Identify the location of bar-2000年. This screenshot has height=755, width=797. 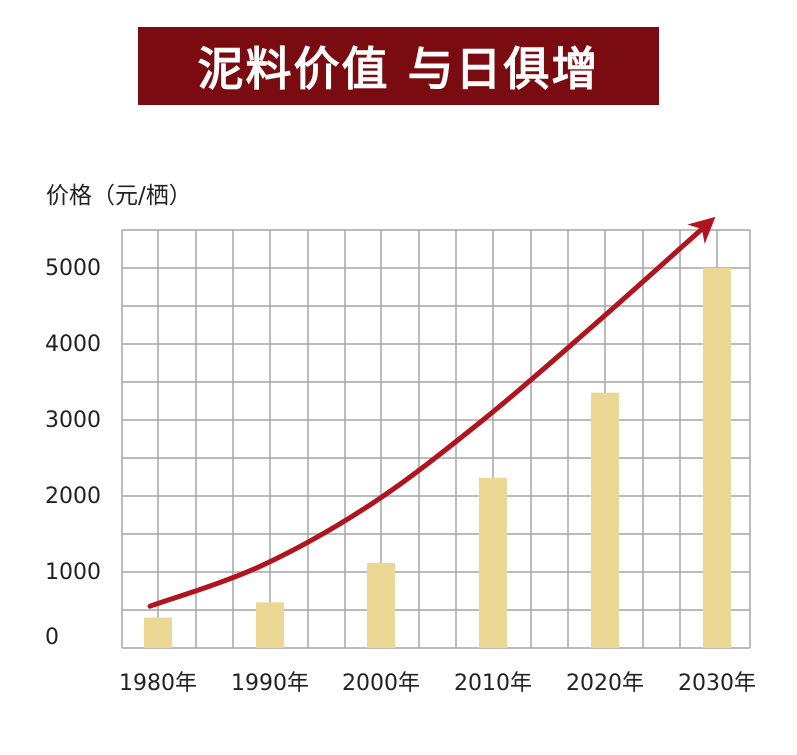
(381, 605).